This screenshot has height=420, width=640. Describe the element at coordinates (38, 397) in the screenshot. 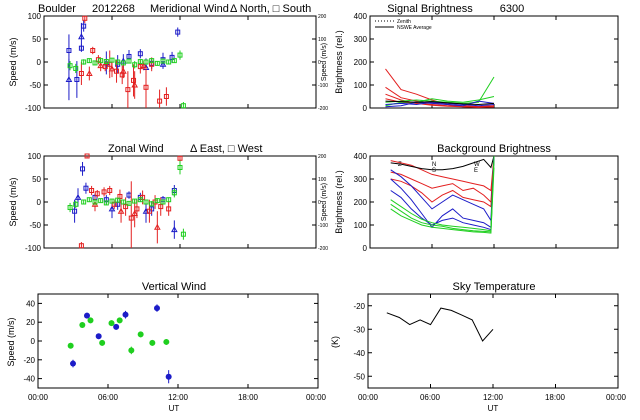

I see `x-tick-left-0: 00:00` at that location.